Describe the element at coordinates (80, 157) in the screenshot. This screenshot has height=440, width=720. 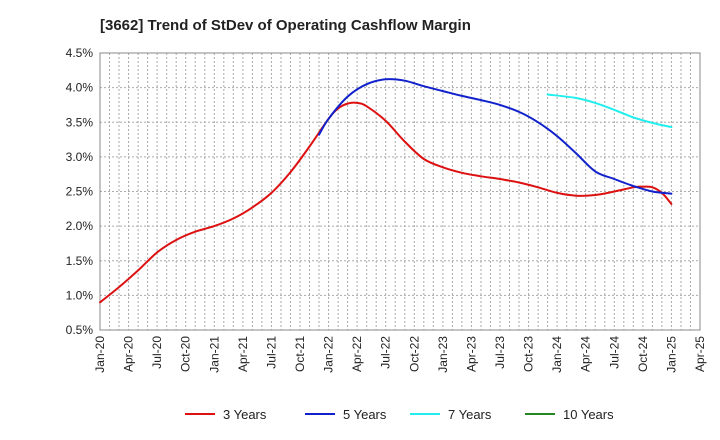
I see `y-tick-label: 3.0%` at that location.